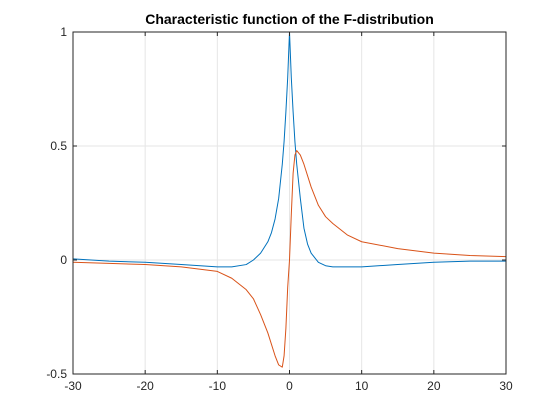 The width and height of the screenshot is (560, 420). I want to click on x-tick-label: 0, so click(289, 386).